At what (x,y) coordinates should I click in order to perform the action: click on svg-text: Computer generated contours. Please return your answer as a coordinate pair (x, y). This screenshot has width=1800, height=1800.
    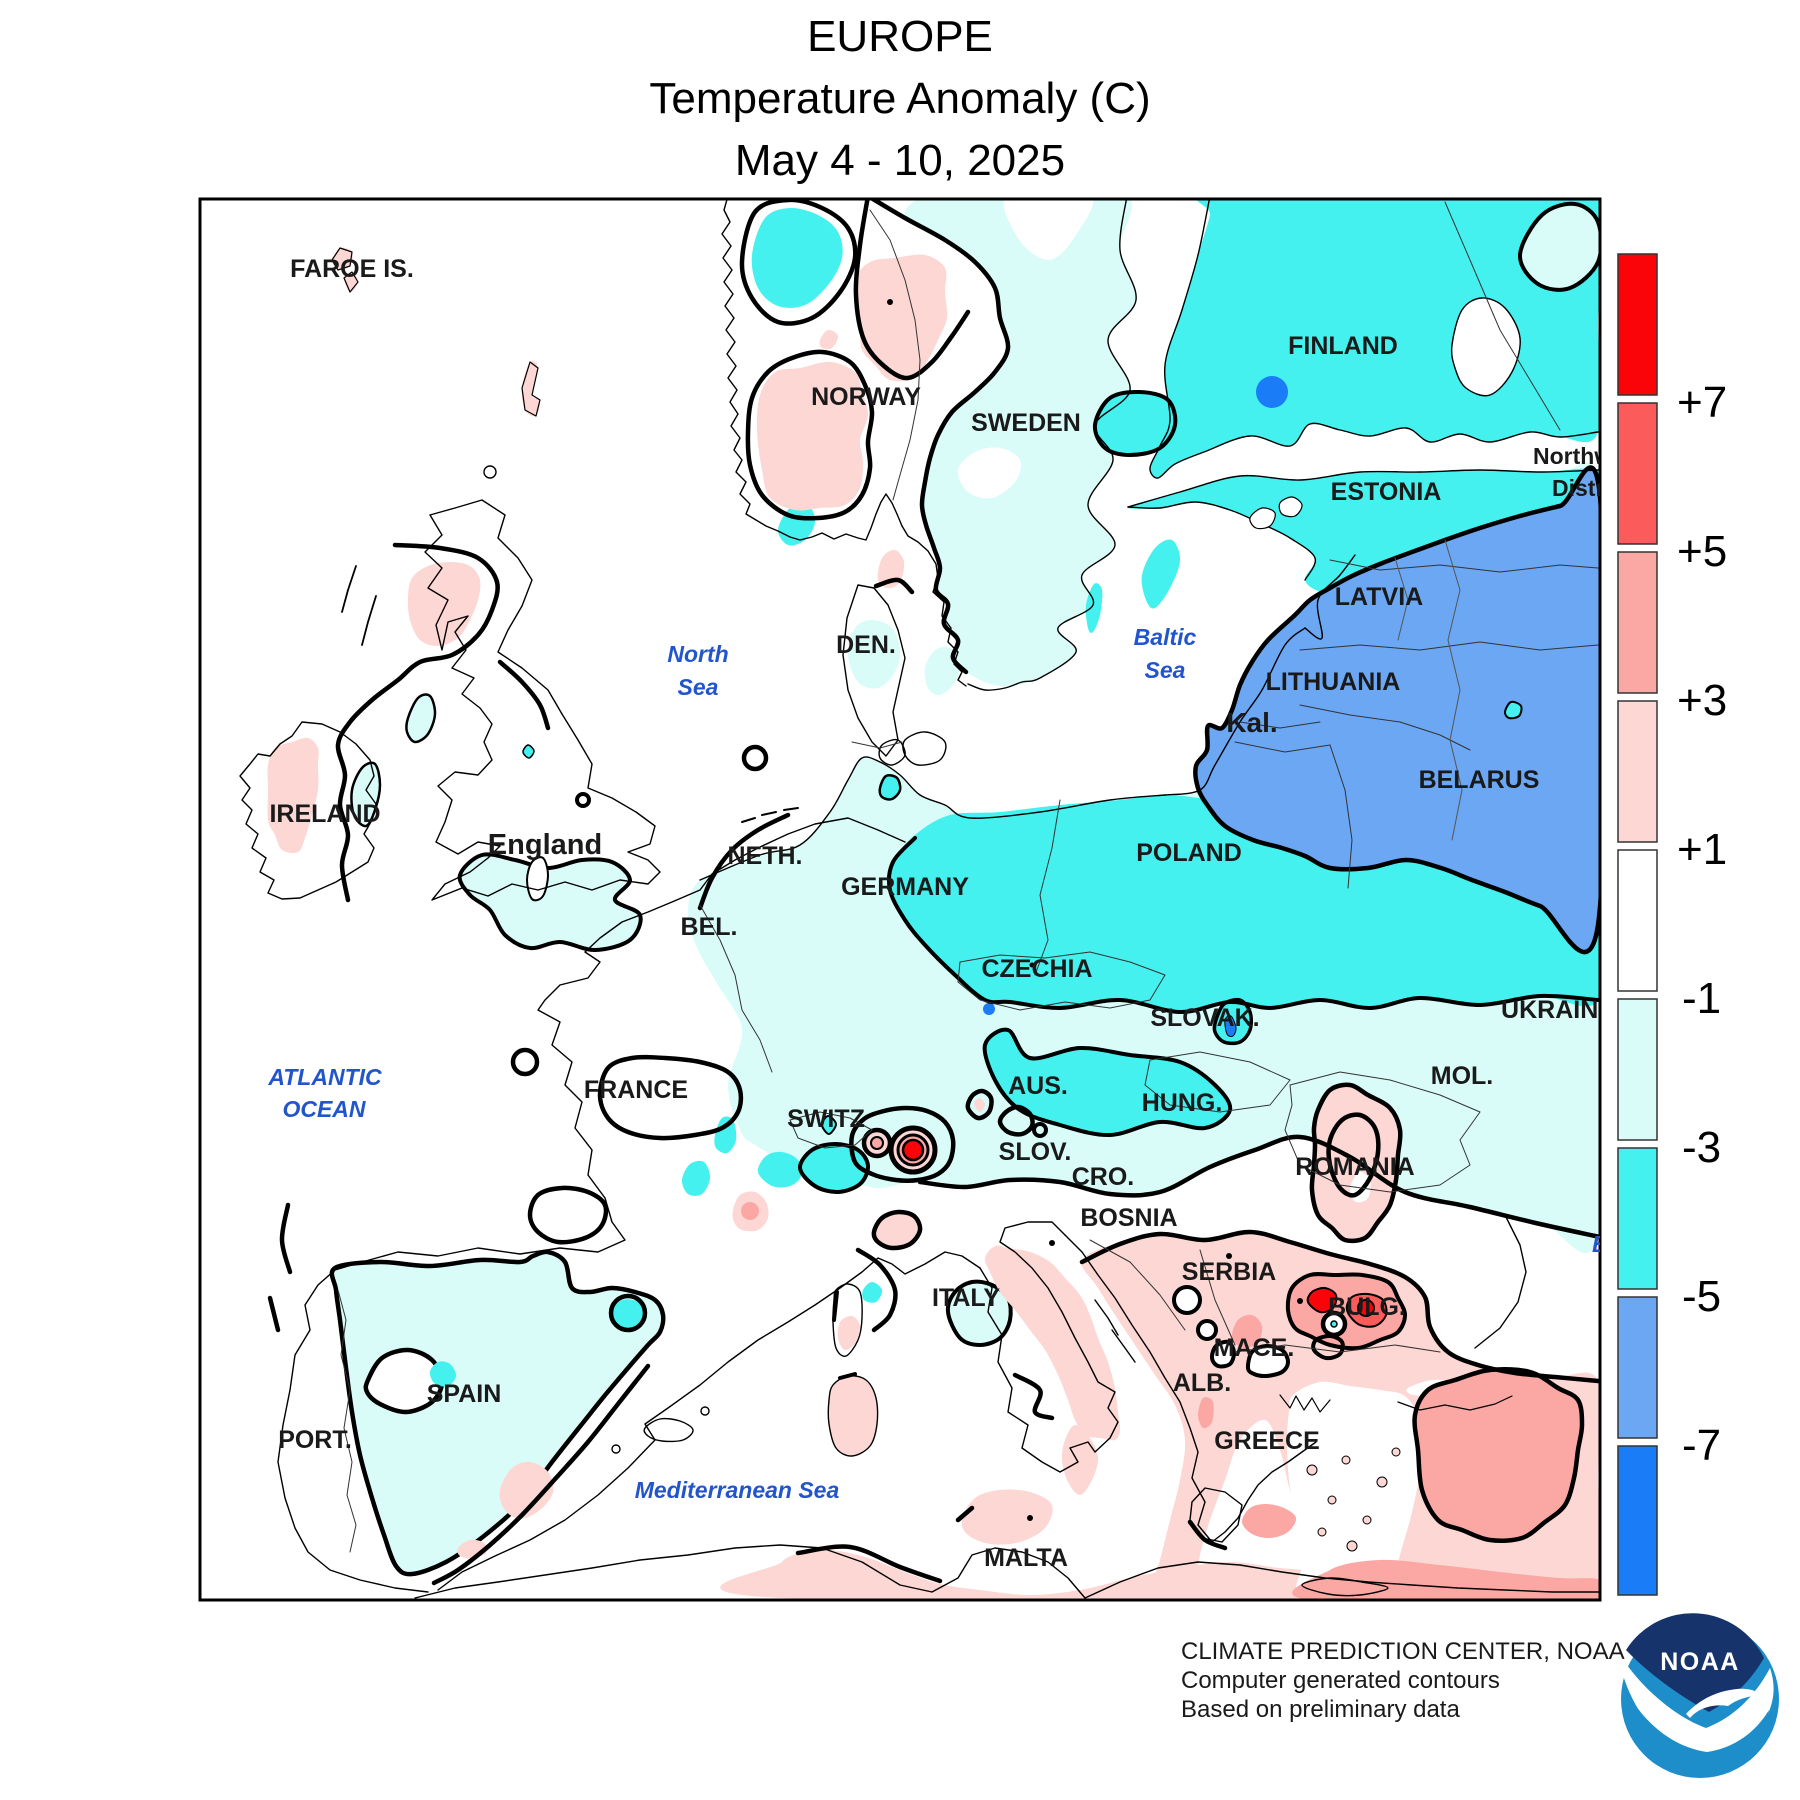
    Looking at the image, I should click on (1340, 1680).